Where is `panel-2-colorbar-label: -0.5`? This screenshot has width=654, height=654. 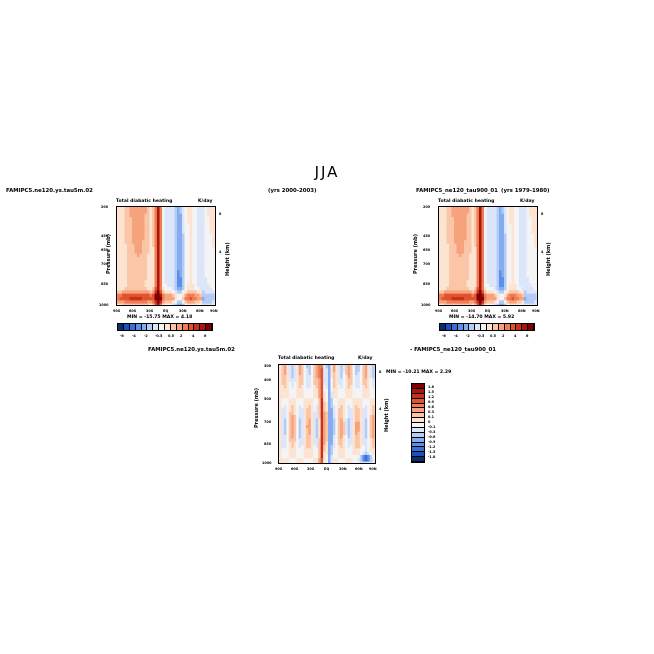 panel-2-colorbar-label: -0.5 is located at coordinates (481, 336).